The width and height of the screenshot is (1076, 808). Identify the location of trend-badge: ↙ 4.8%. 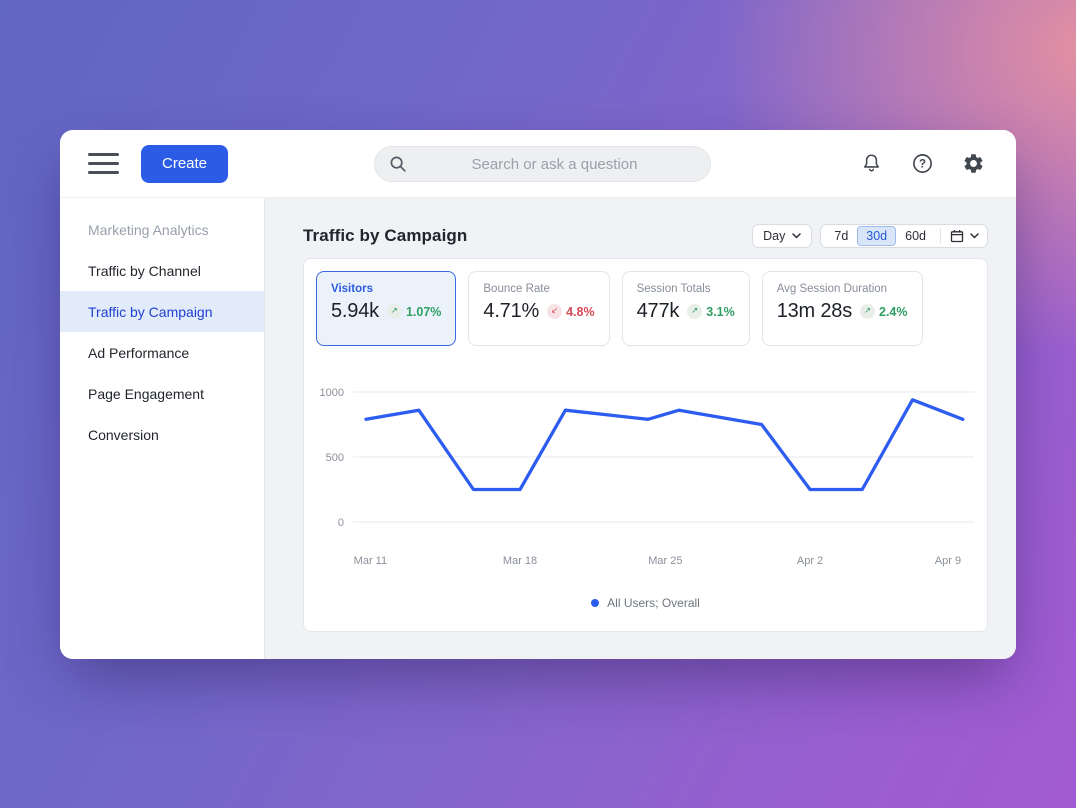
(571, 311).